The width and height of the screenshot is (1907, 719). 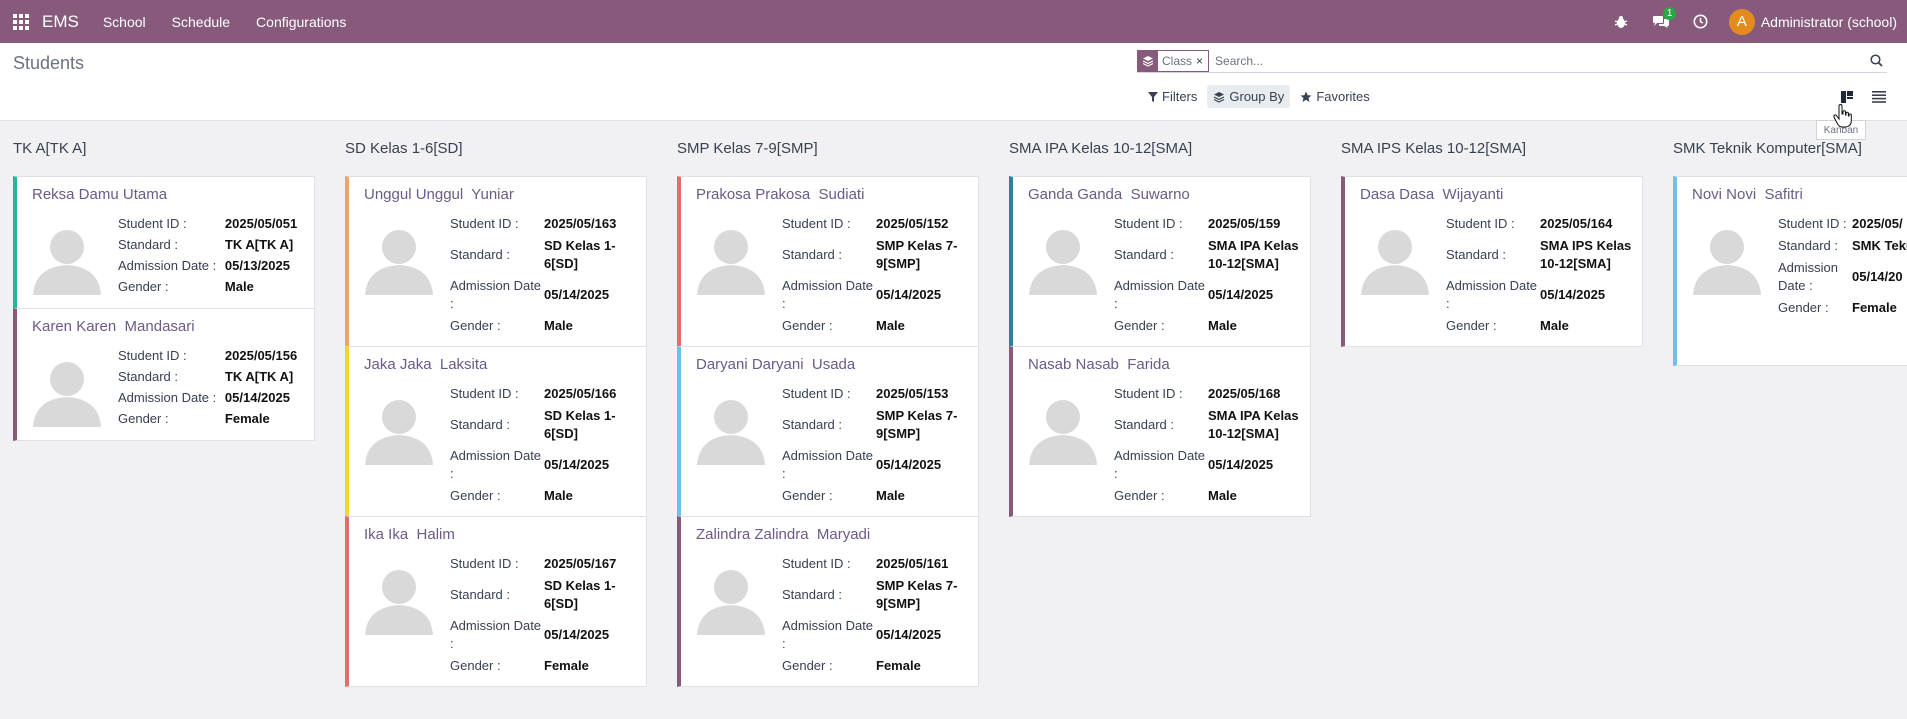 I want to click on user-menu: A Administrator (school), so click(x=1812, y=21).